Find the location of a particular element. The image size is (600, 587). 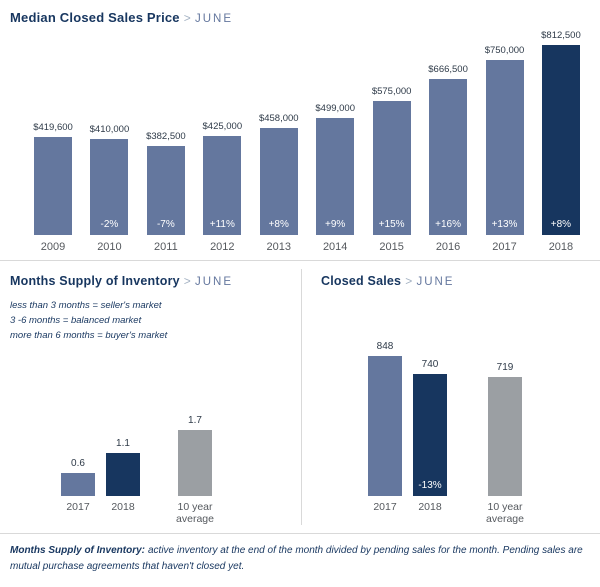

bar-percent-label: -2% is located at coordinates (109, 225).